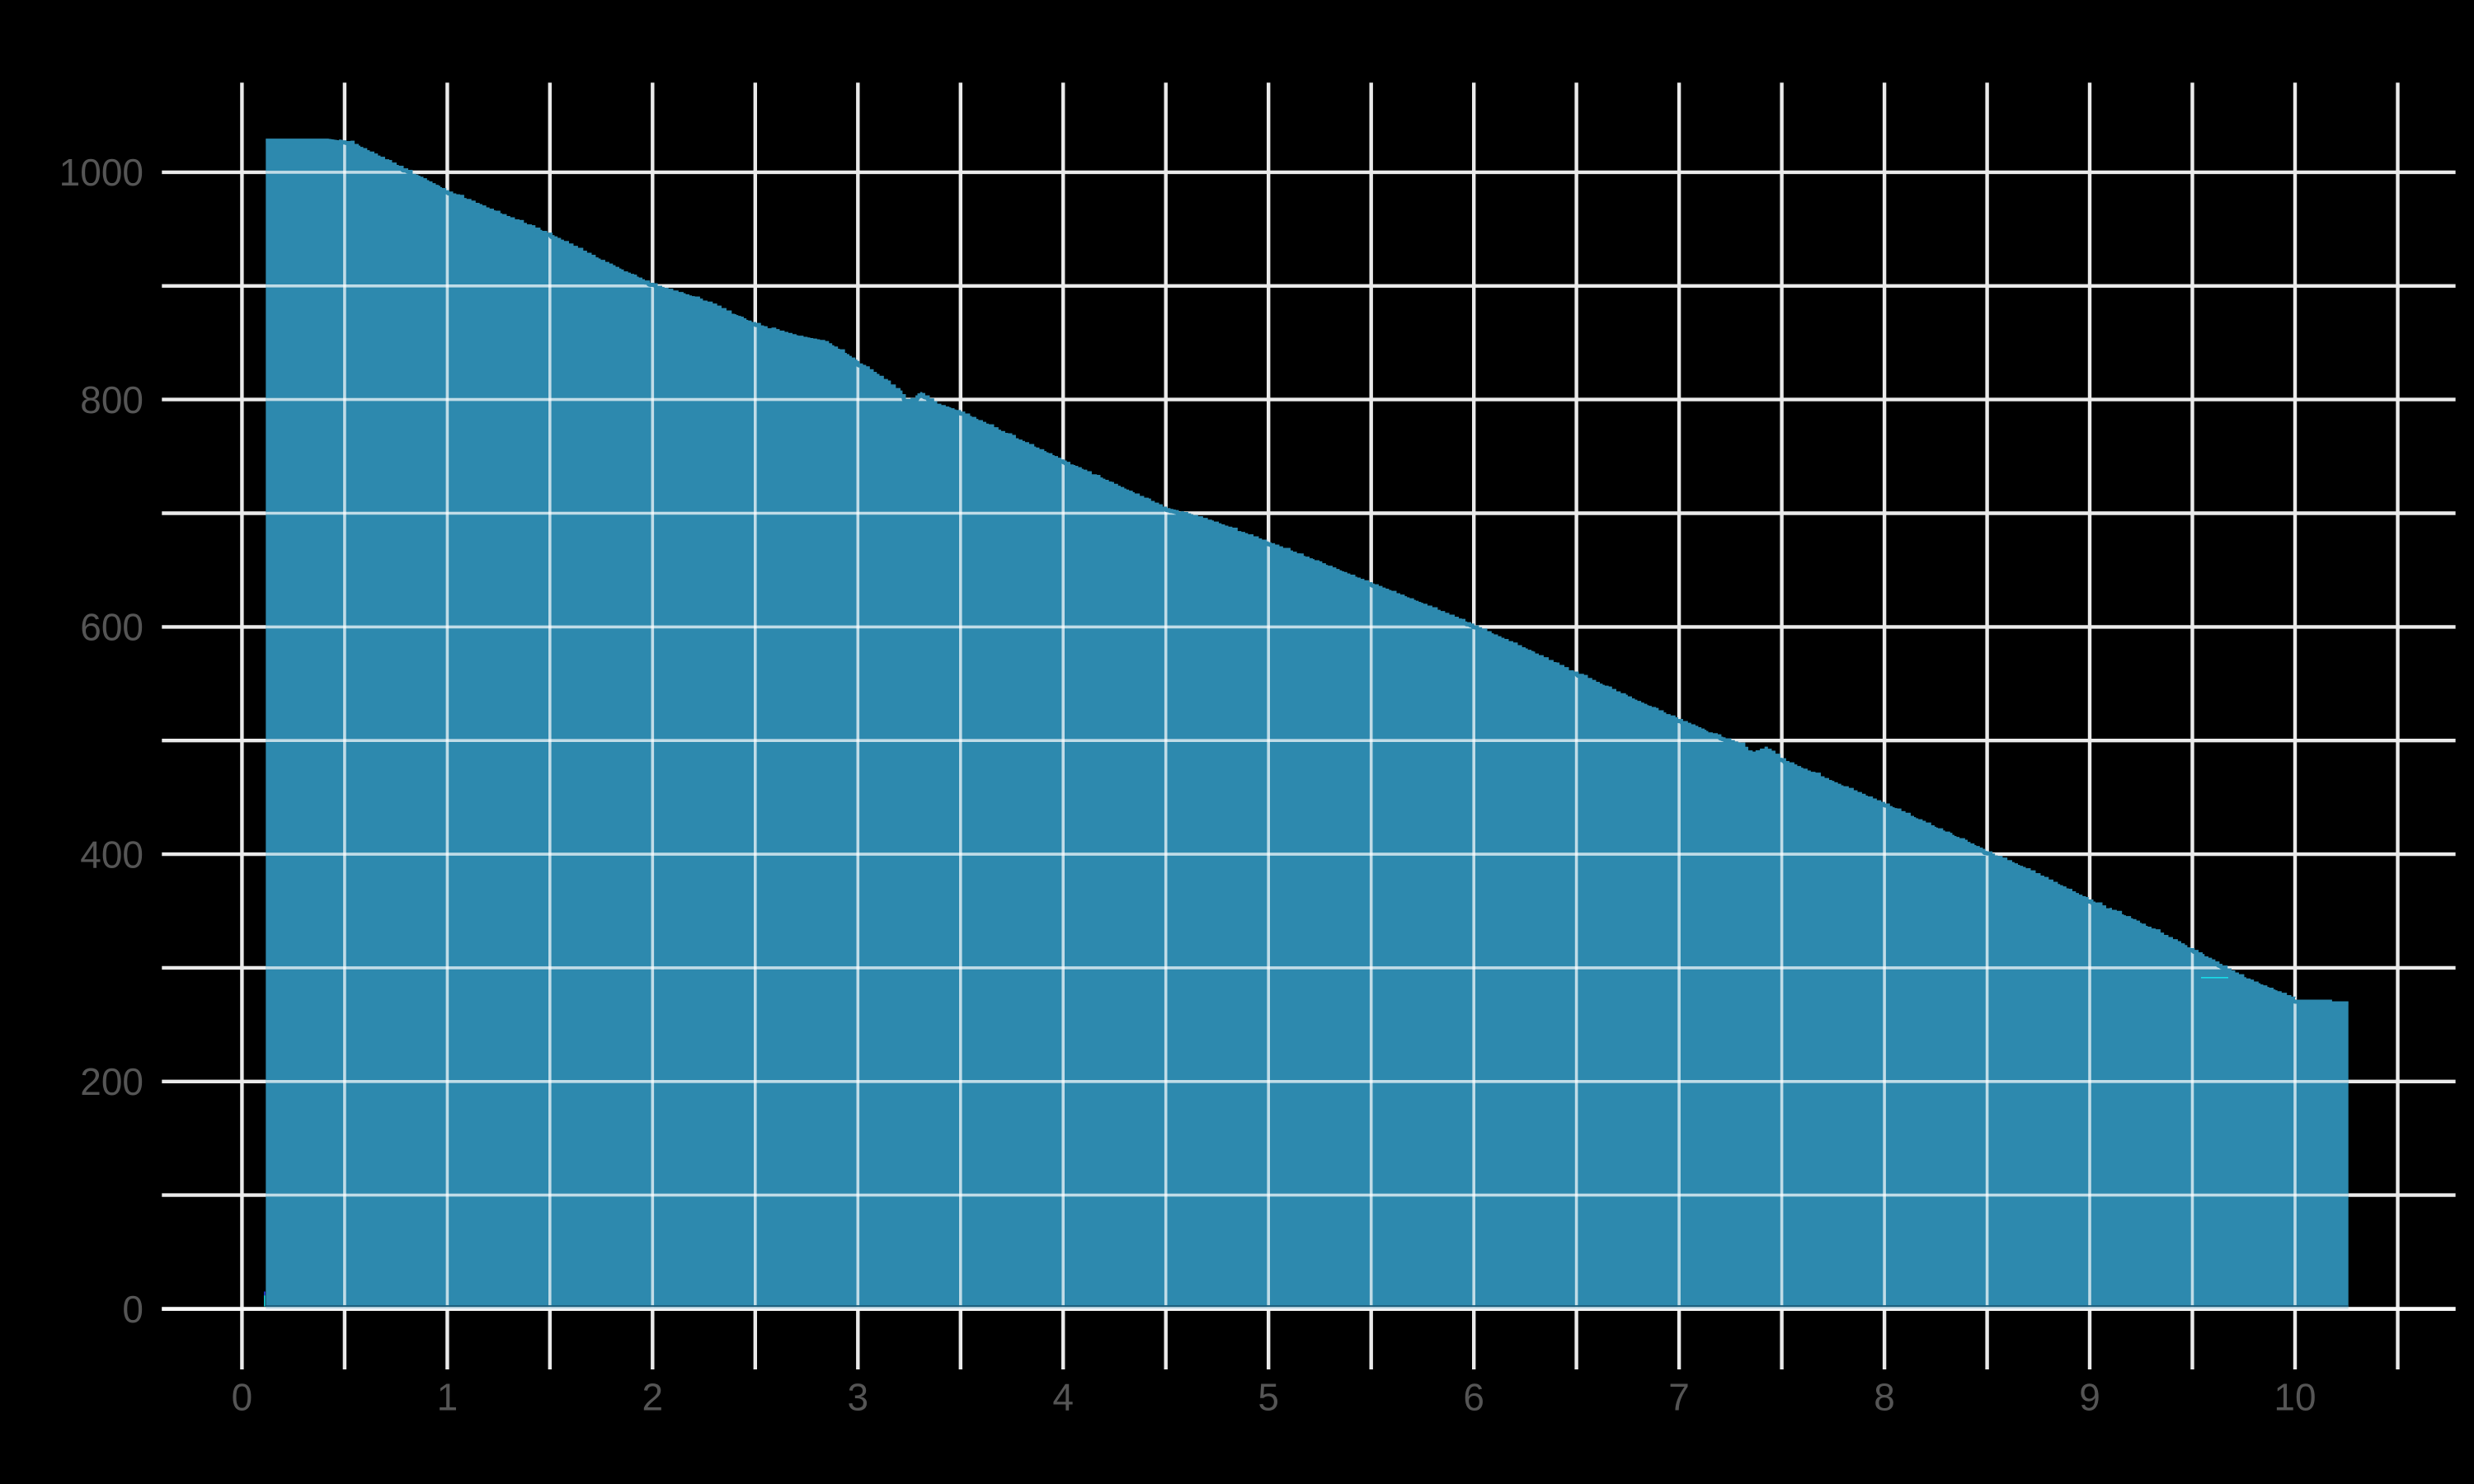 The width and height of the screenshot is (2474, 1484). Describe the element at coordinates (111, 627) in the screenshot. I see `svg-text: 600` at that location.